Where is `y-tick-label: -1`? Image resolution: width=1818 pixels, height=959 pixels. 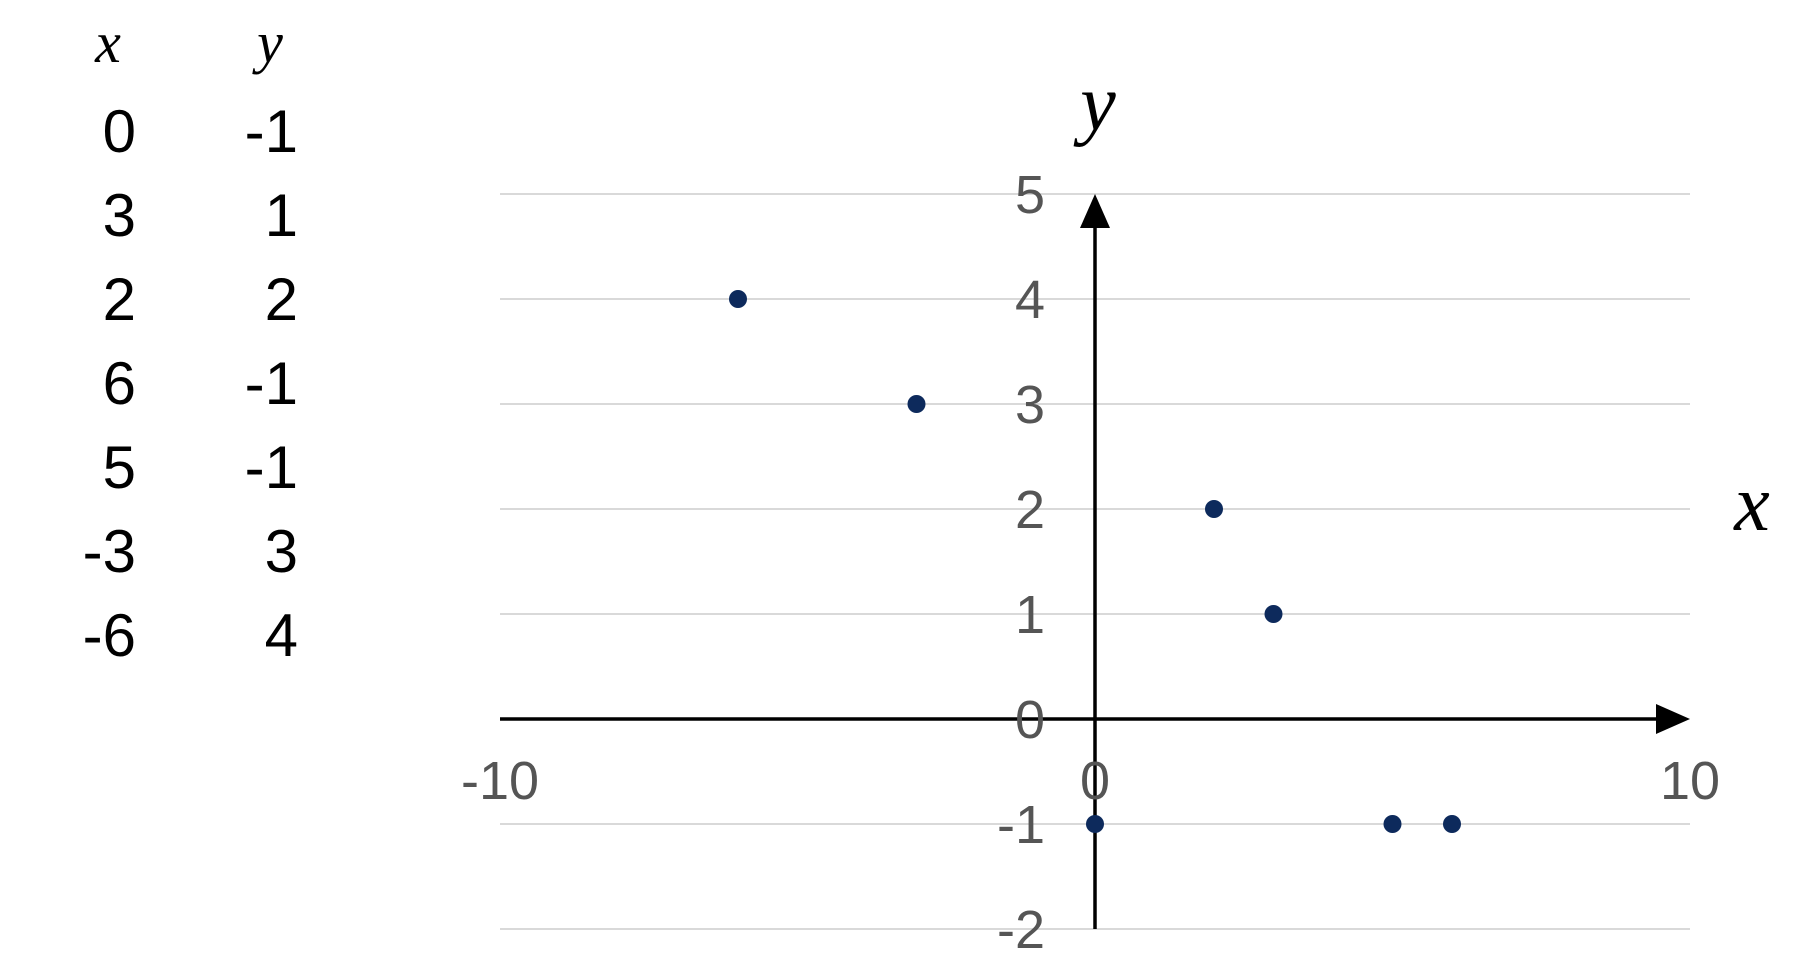
y-tick-label: -1 is located at coordinates (1021, 825).